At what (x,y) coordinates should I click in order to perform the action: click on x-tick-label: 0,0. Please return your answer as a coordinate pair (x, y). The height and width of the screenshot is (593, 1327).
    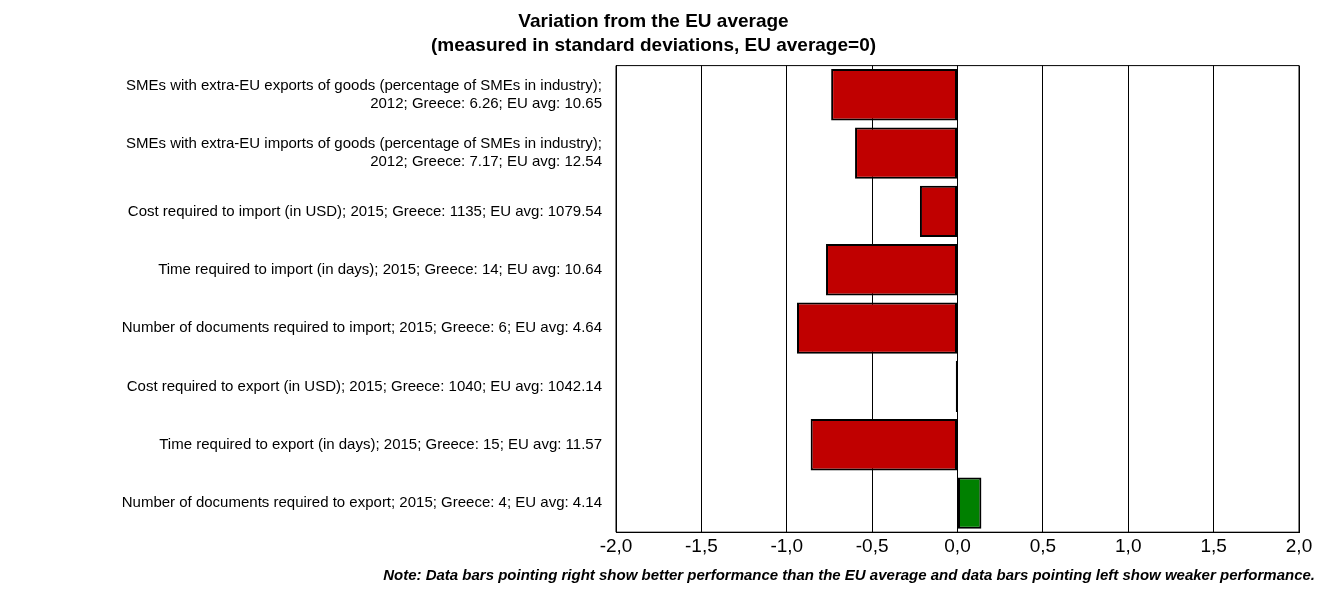
    Looking at the image, I should click on (957, 545).